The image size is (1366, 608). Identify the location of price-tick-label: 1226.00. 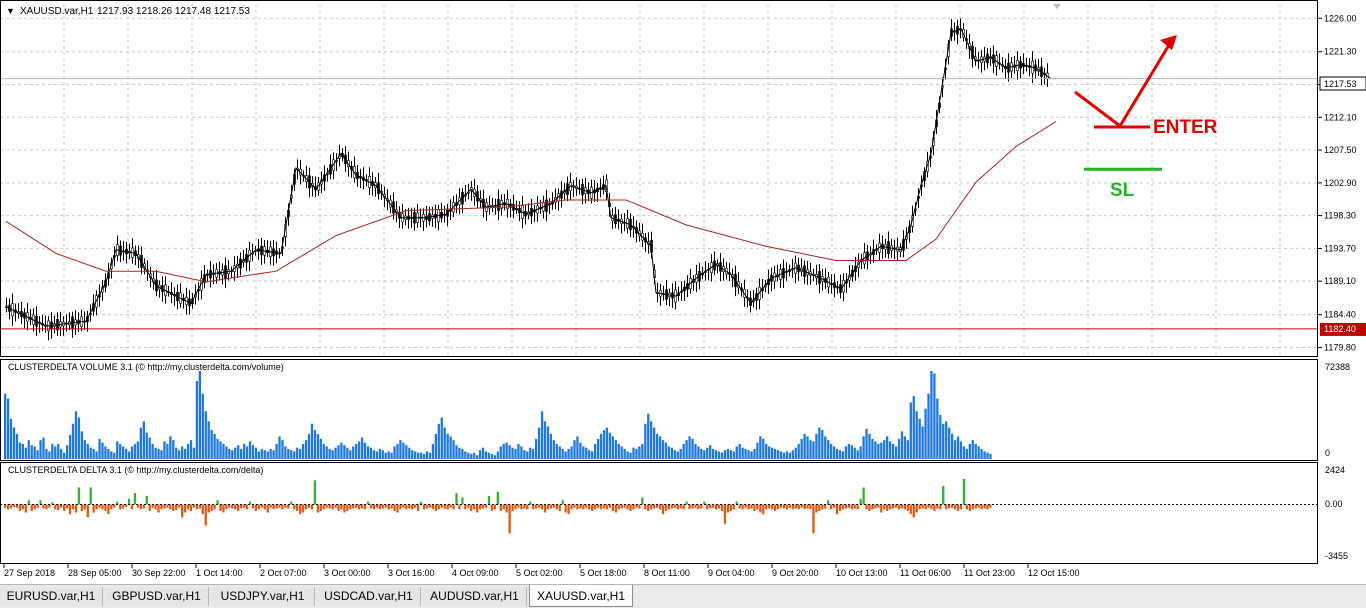
(1340, 18).